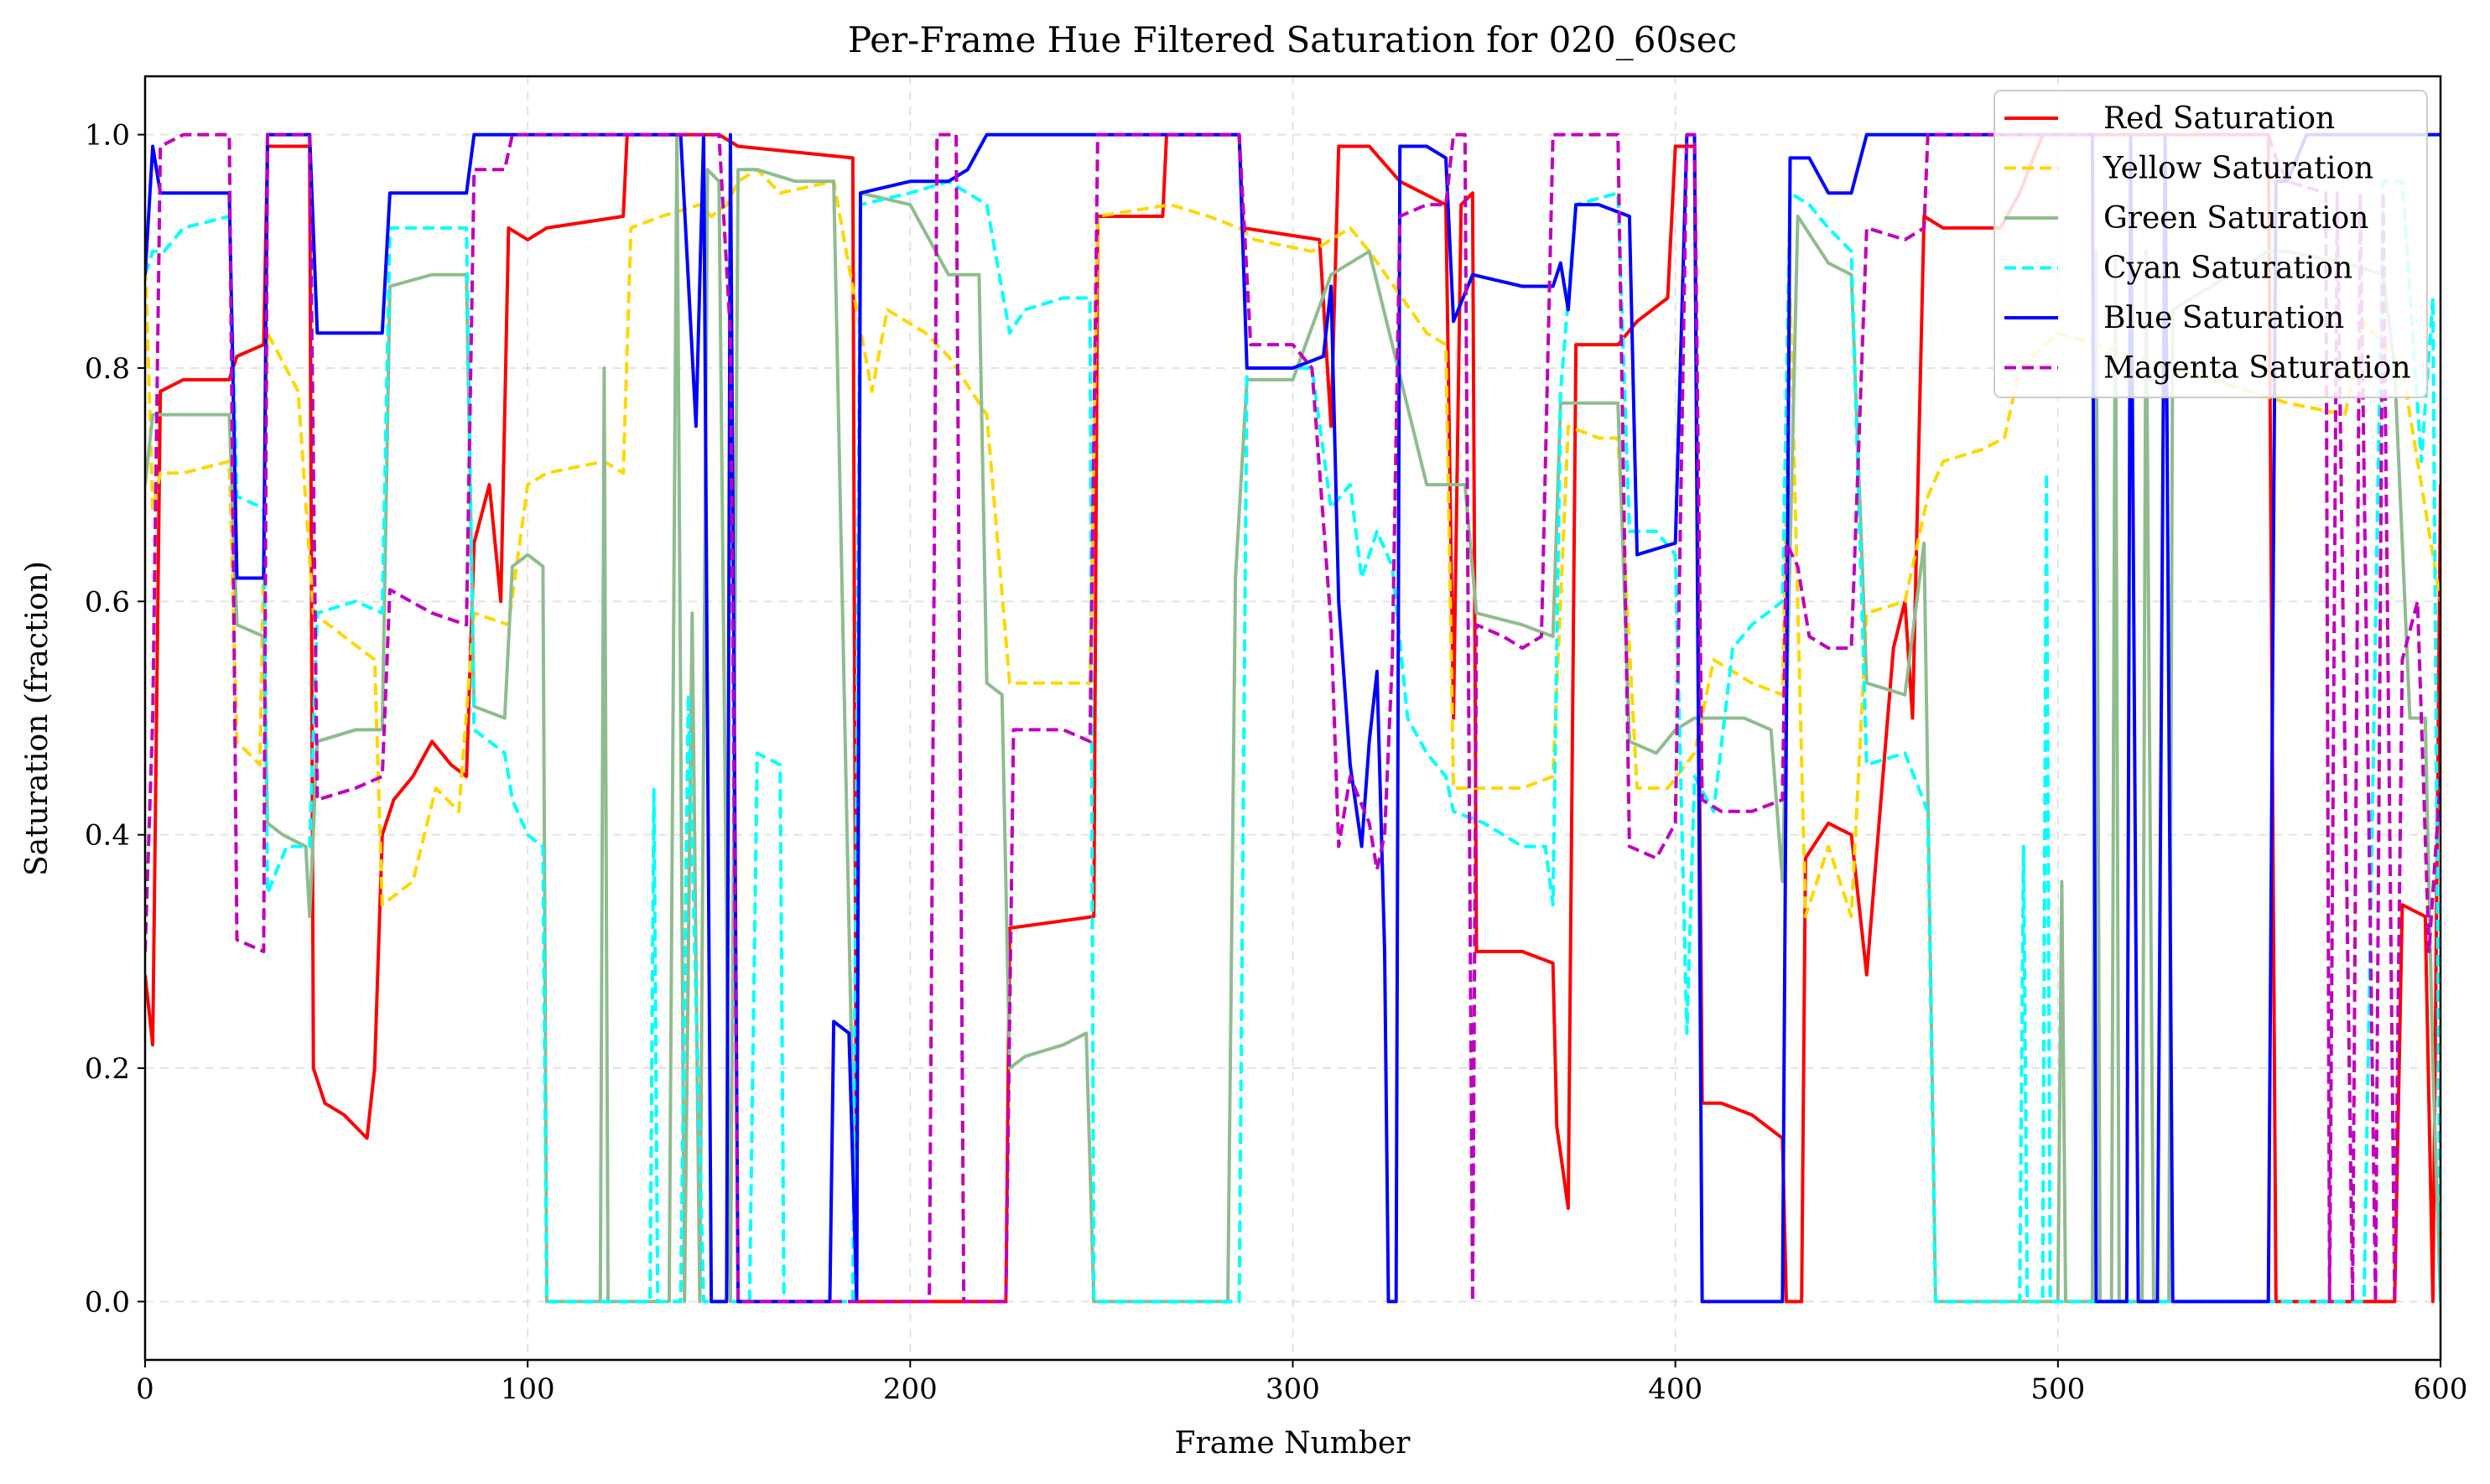 The image size is (2490, 1484). What do you see at coordinates (2219, 118) in the screenshot?
I see `legend-label-red-saturation: Red Saturation` at bounding box center [2219, 118].